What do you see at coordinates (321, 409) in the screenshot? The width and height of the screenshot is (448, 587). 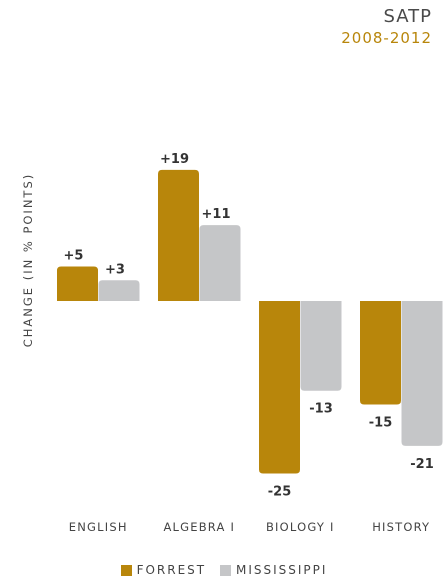 I see `data-label-mississippi-biology-i: -13` at bounding box center [321, 409].